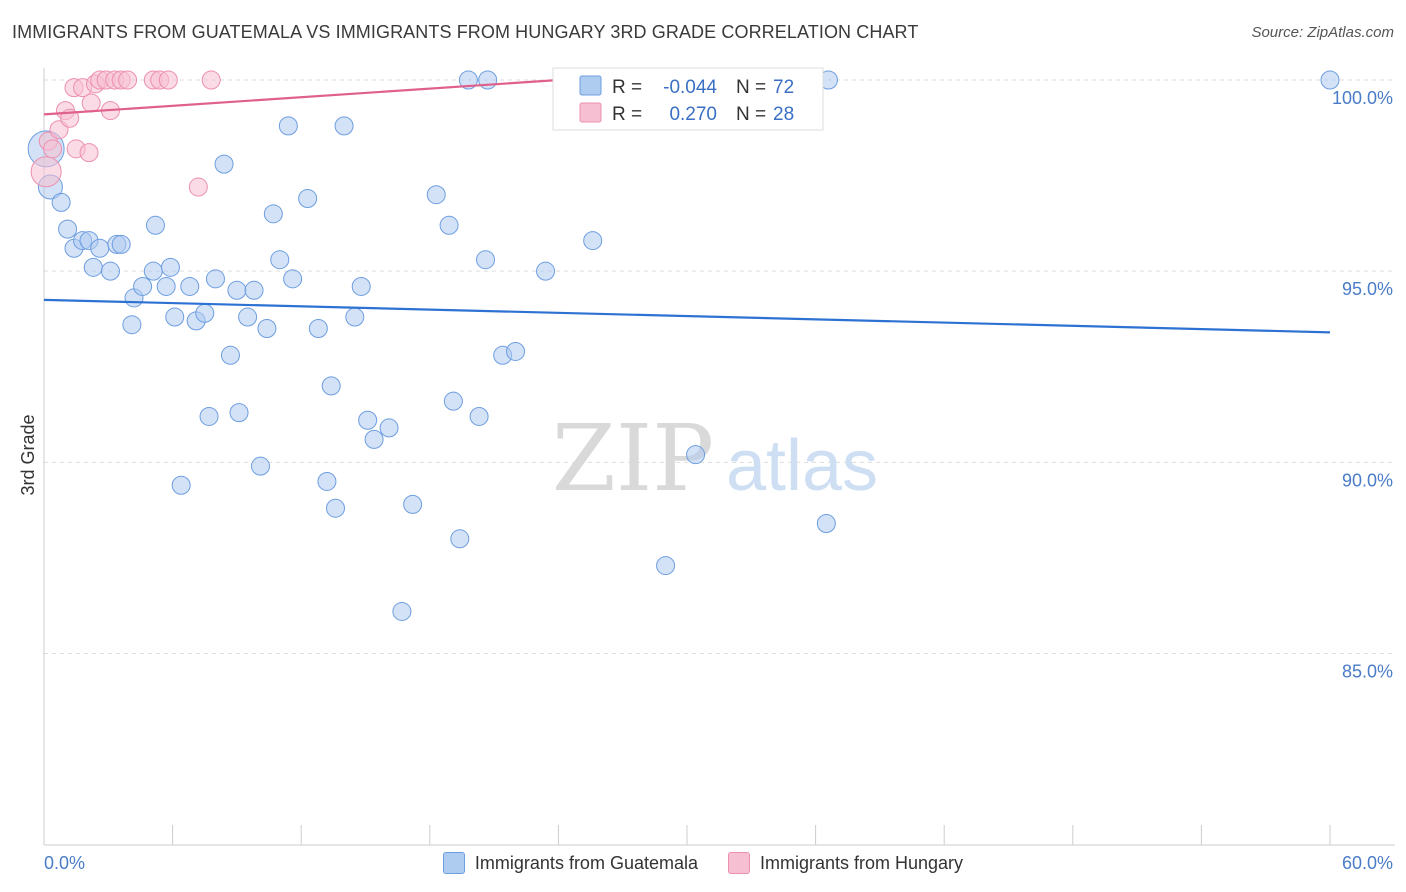 The width and height of the screenshot is (1406, 892). I want to click on legend-label-hungary: Immigrants from Hungary, so click(862, 862).